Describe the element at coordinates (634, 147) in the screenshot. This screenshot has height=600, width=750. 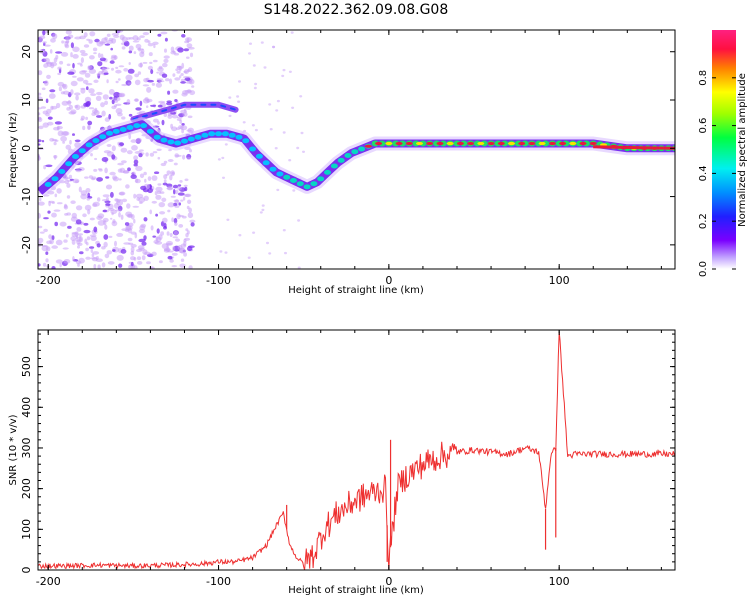
I see `track-tail` at that location.